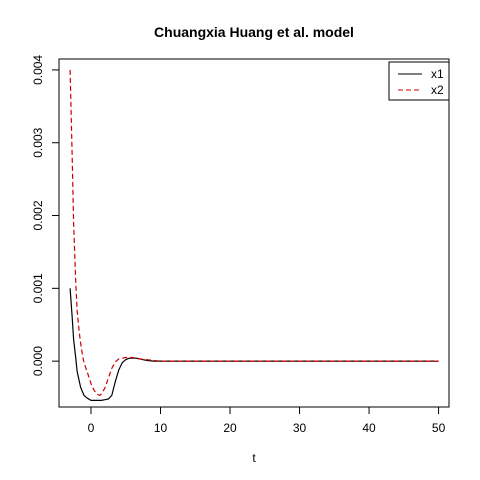 The image size is (480, 480). I want to click on x-tick-label: 30, so click(300, 428).